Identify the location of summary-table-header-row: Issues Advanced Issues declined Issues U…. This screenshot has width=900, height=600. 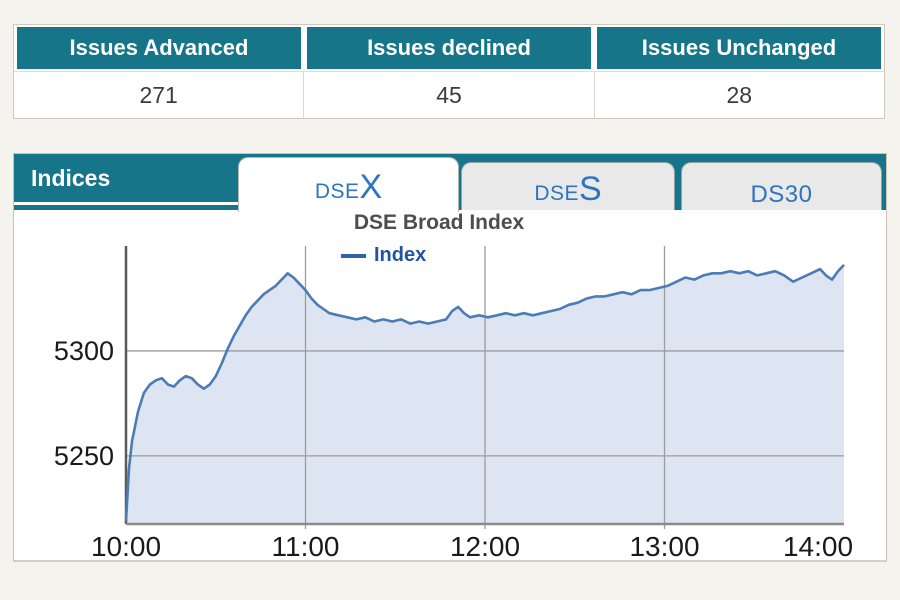
(449, 48).